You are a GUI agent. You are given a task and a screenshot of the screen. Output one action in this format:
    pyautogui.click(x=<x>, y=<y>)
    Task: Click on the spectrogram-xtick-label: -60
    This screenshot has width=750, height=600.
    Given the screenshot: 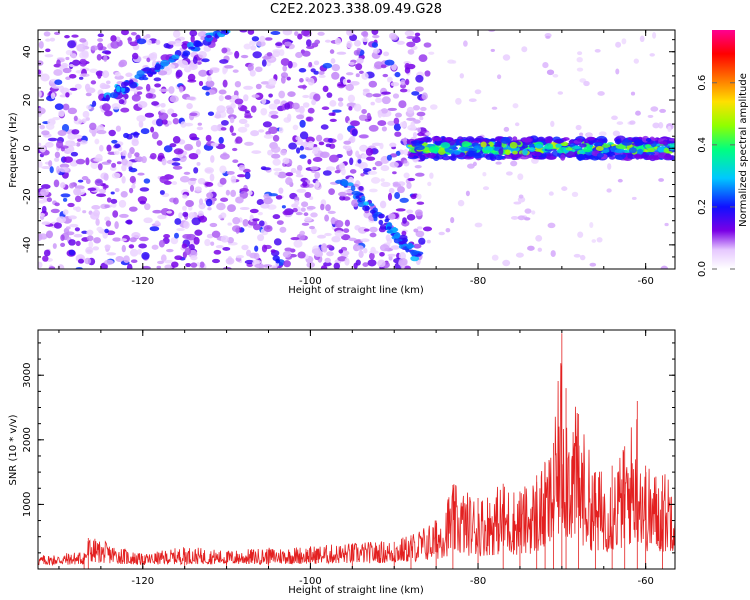 What is the action you would take?
    pyautogui.click(x=645, y=281)
    